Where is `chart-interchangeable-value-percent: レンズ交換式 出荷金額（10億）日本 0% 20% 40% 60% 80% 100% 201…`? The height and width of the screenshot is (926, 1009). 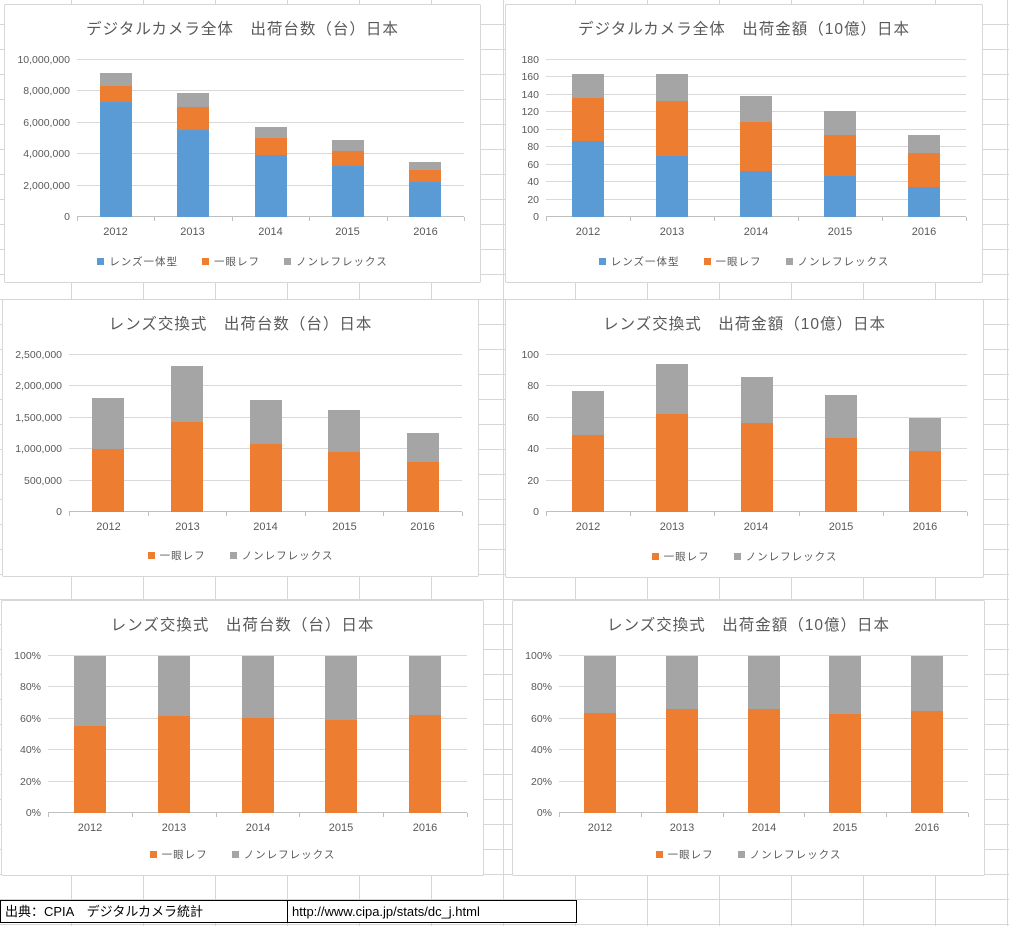
chart-interchangeable-value-percent: レンズ交換式 出荷金額（10億）日本 0% 20% 40% 60% 80% 100% 201… is located at coordinates (748, 738).